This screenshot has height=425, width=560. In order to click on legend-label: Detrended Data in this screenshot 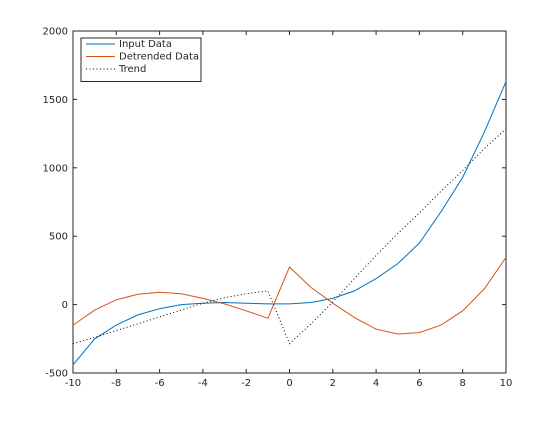, I will do `click(159, 57)`.